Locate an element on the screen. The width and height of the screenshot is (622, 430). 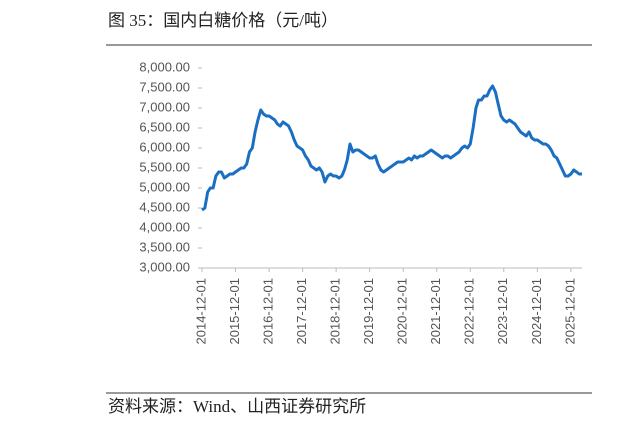
x-tick-label: 2020-12-01 is located at coordinates (402, 311).